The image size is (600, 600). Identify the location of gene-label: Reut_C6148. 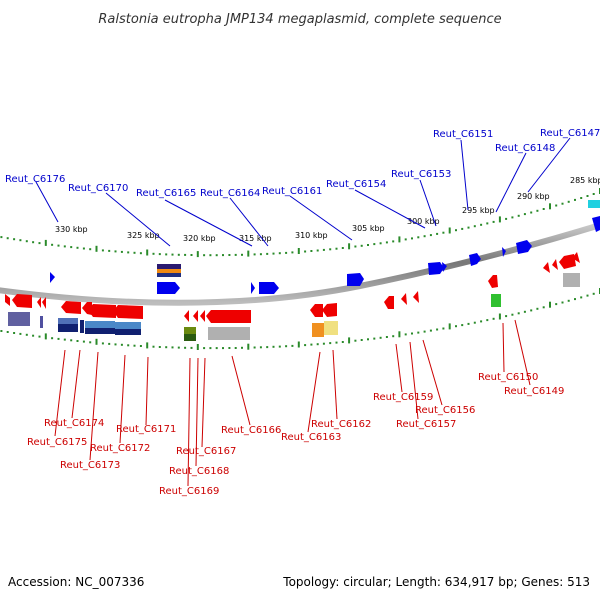
(525, 148).